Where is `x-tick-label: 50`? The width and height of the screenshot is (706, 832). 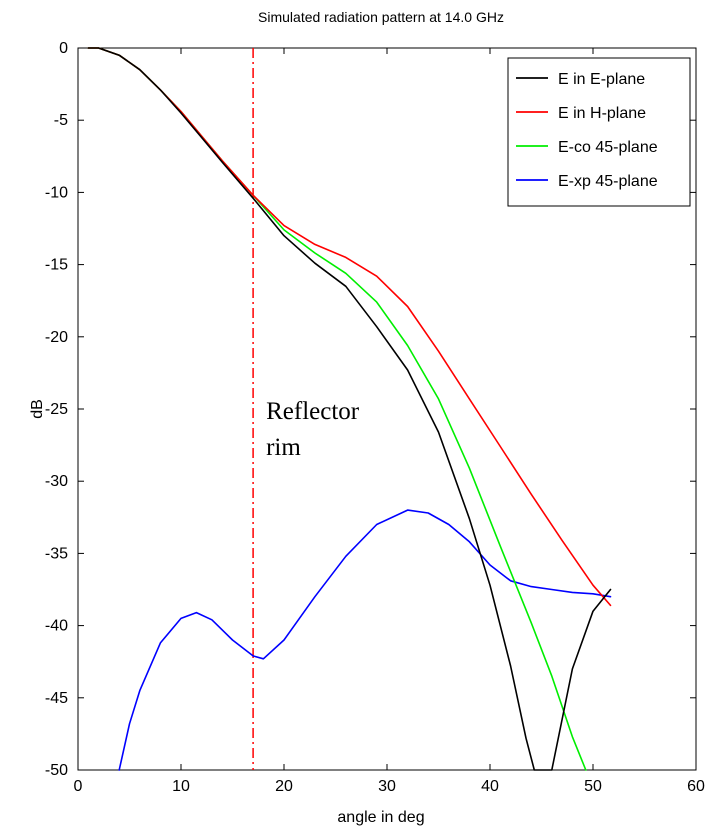
x-tick-label: 50 is located at coordinates (593, 786).